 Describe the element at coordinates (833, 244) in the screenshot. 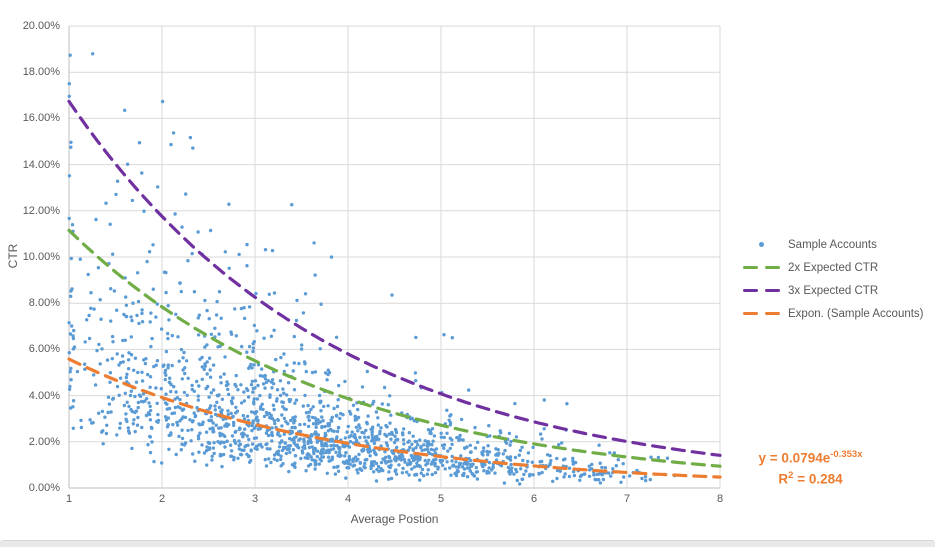

I see `legend-item-sample-accounts: Sample Accounts` at that location.